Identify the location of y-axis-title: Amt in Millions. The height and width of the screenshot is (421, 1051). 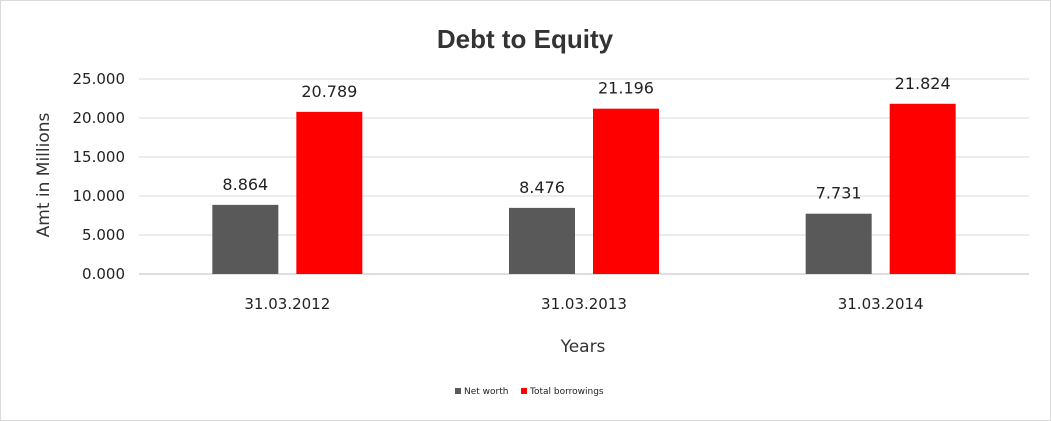
(44, 174).